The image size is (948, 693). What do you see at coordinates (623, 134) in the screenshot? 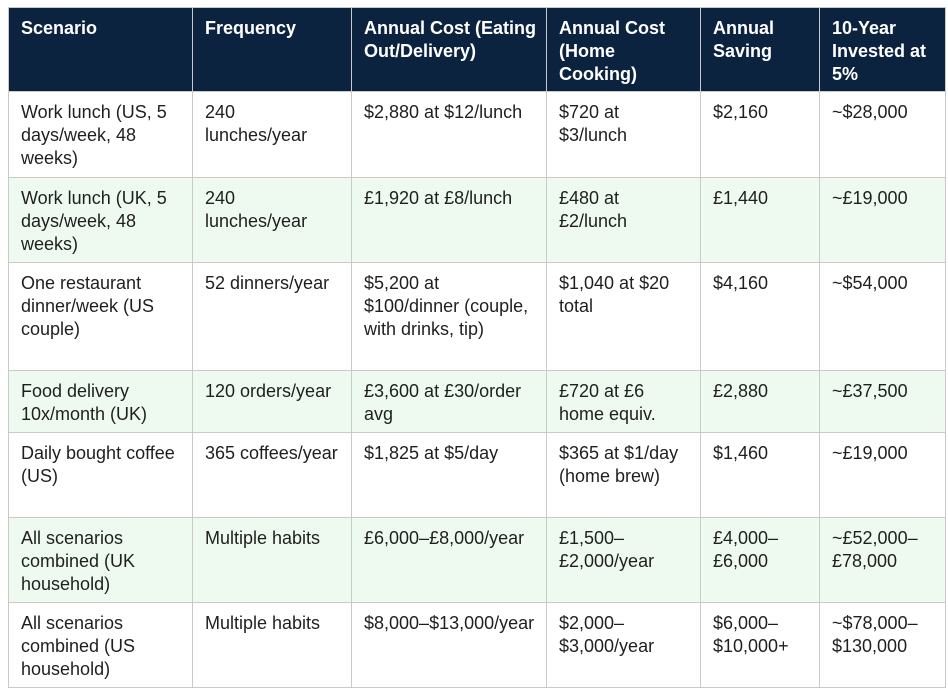
I see `table-cell: $720 at $3/lunch` at bounding box center [623, 134].